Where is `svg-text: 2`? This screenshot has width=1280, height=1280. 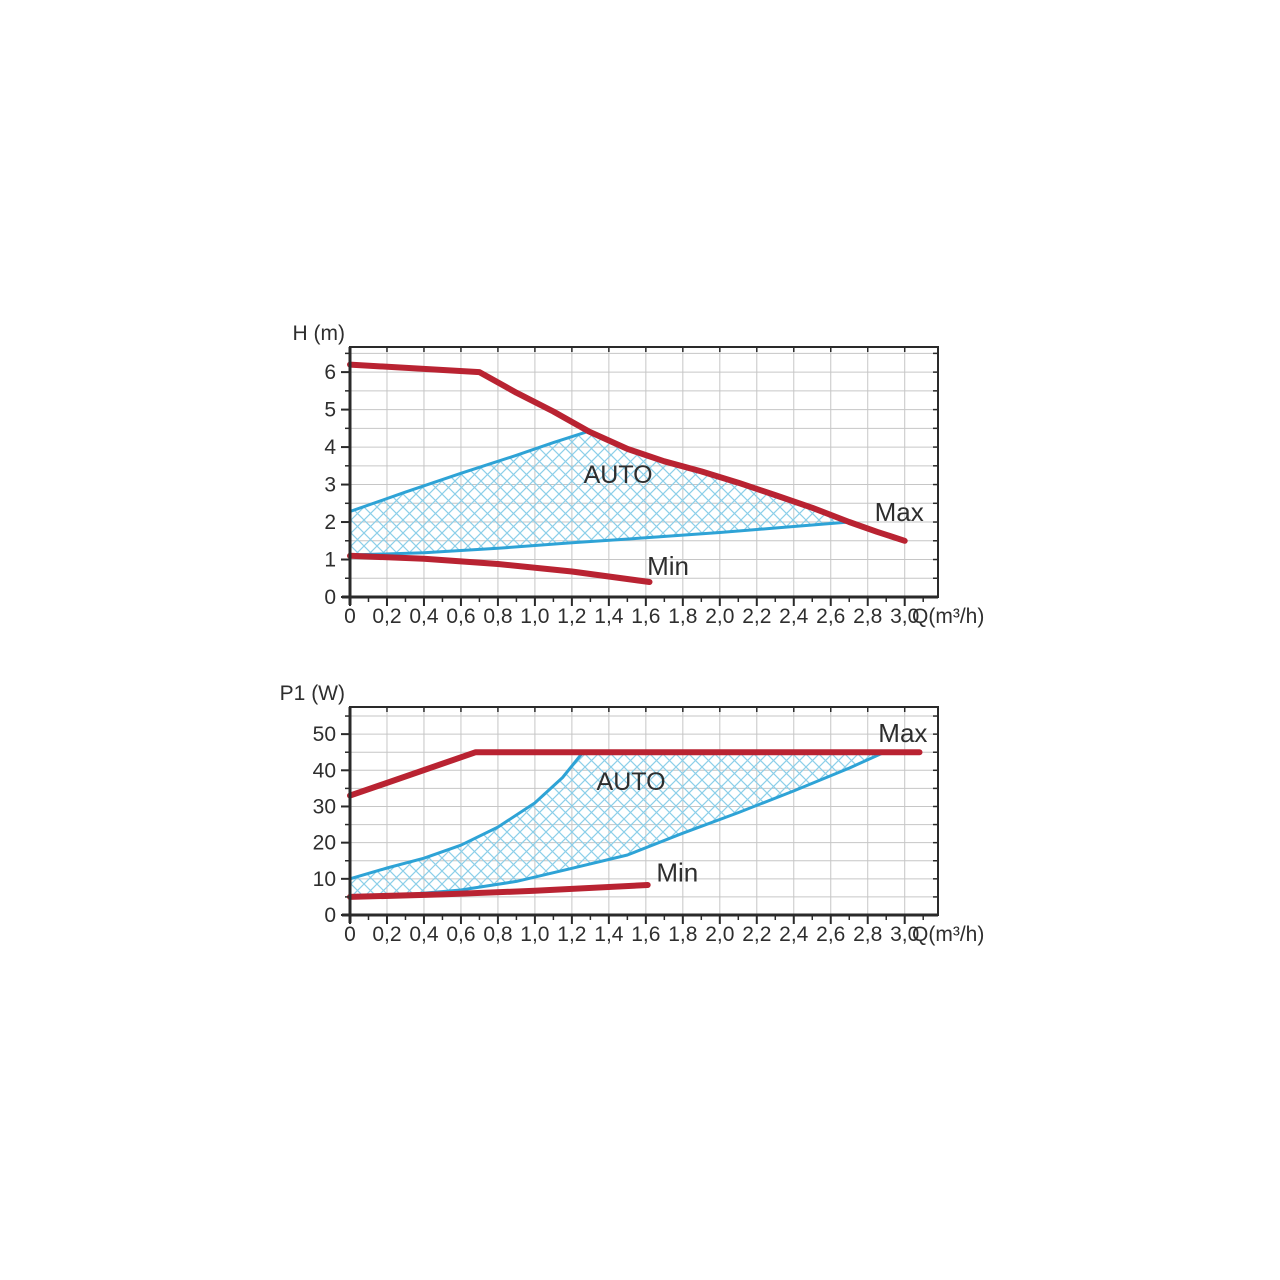
svg-text: 2 is located at coordinates (330, 522).